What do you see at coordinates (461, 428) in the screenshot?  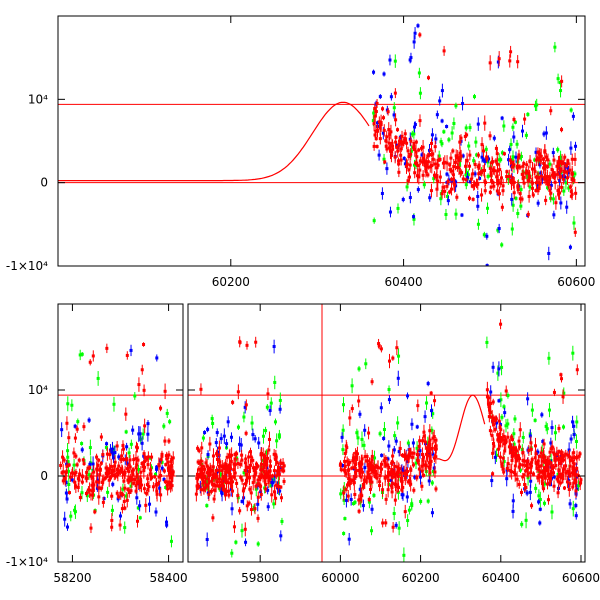 I see `bottom-model-curve` at bounding box center [461, 428].